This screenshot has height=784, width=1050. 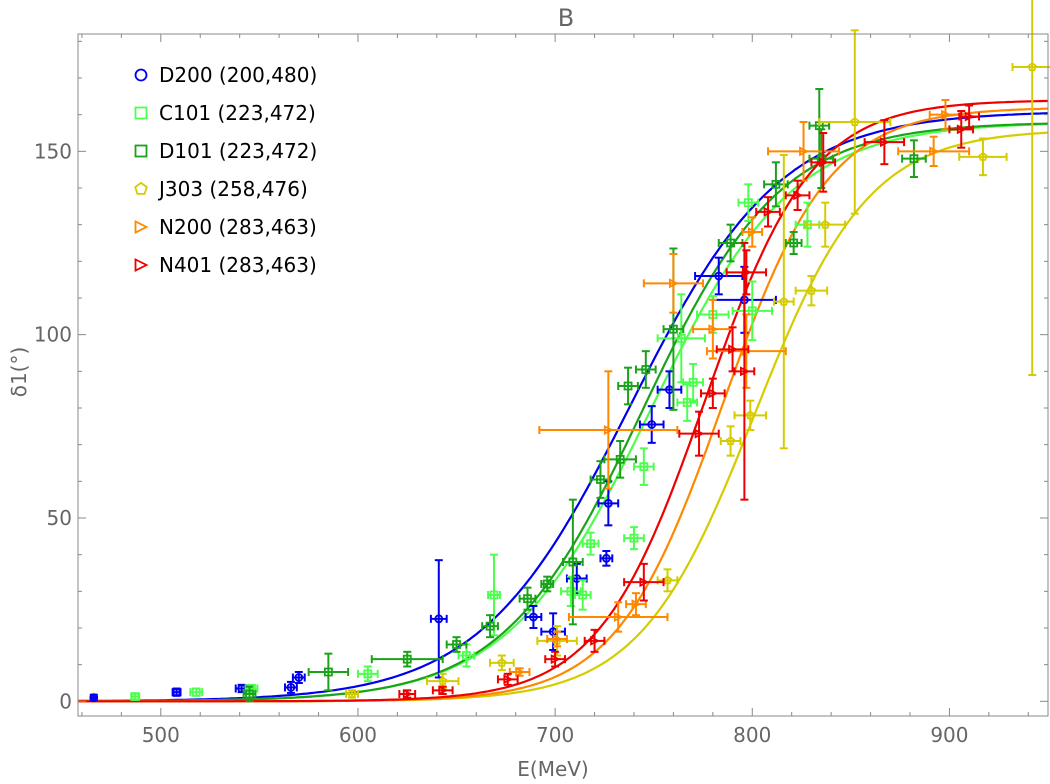 What do you see at coordinates (552, 769) in the screenshot?
I see `x-axis-label: E(MeV)` at bounding box center [552, 769].